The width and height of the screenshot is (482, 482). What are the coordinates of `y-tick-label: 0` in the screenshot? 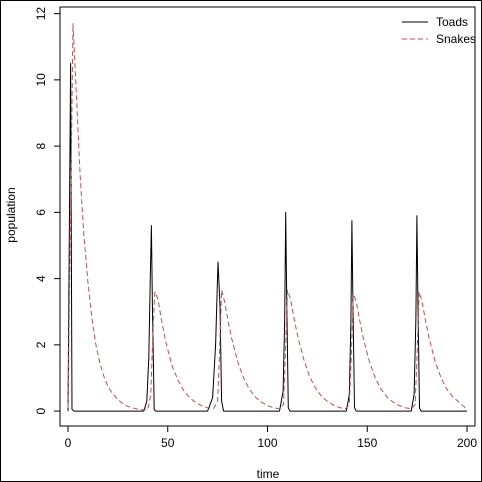 It's located at (41, 410).